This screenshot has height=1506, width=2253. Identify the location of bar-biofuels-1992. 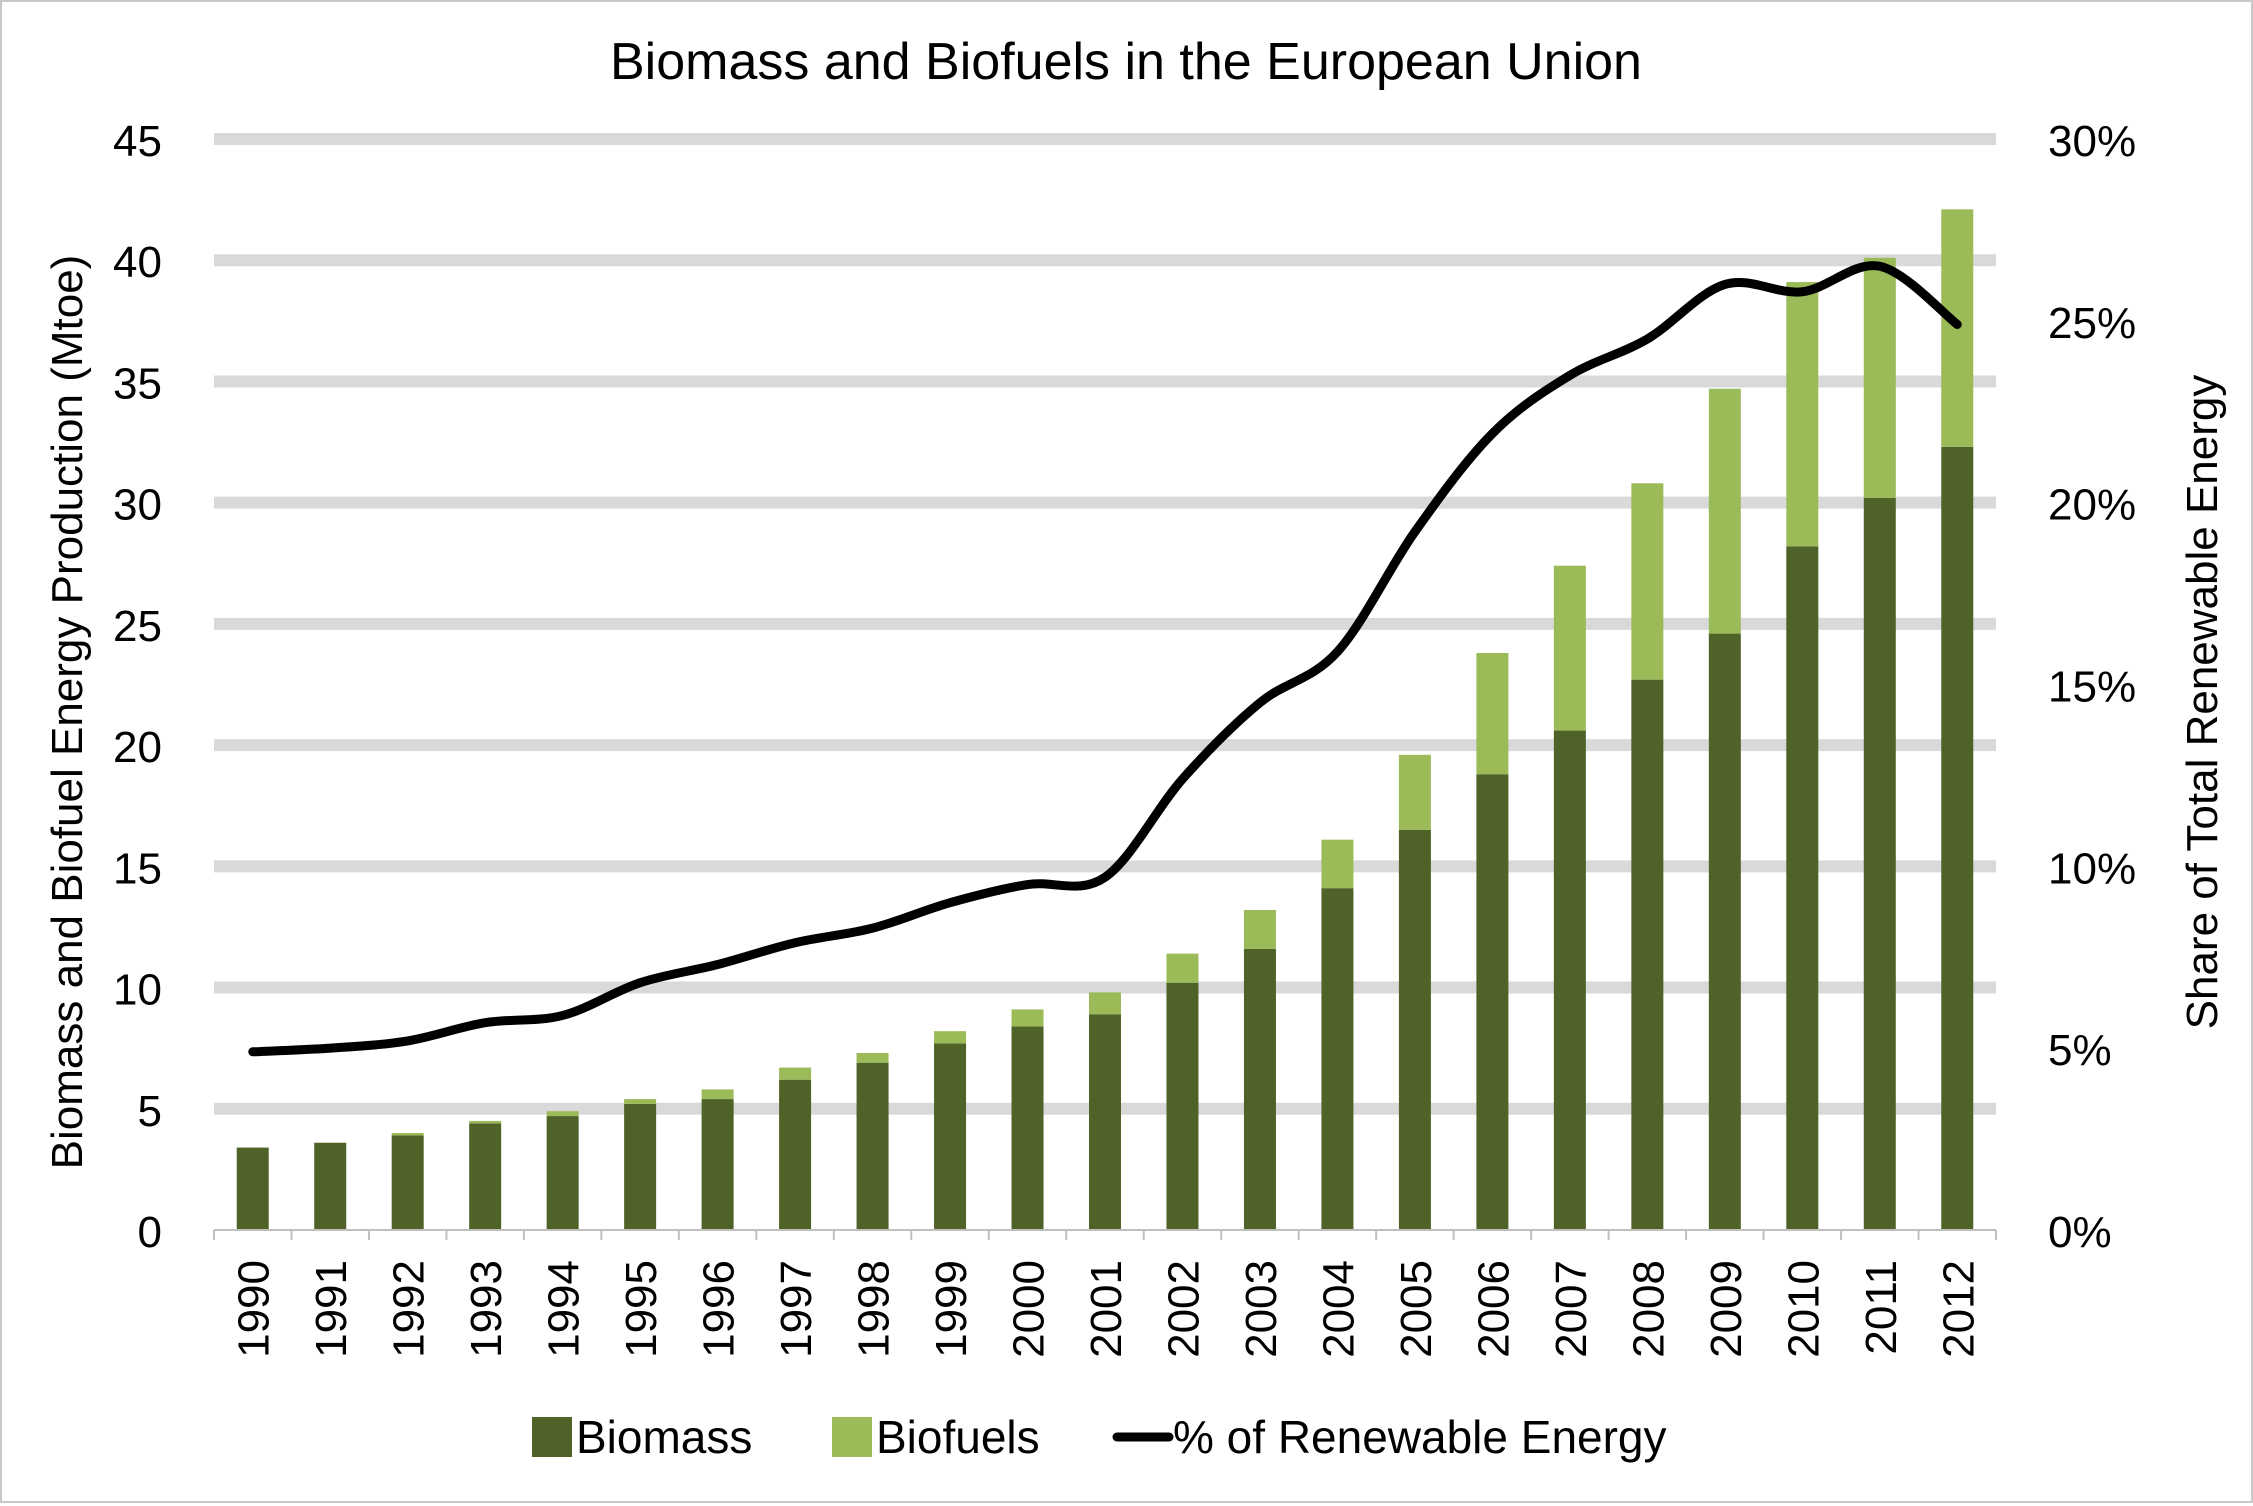
(407, 1134).